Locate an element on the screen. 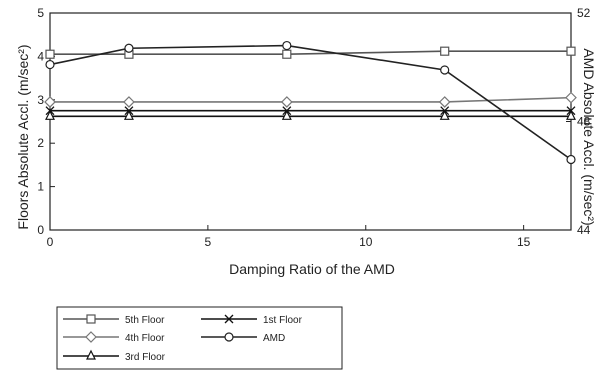  legend-box is located at coordinates (199, 338).